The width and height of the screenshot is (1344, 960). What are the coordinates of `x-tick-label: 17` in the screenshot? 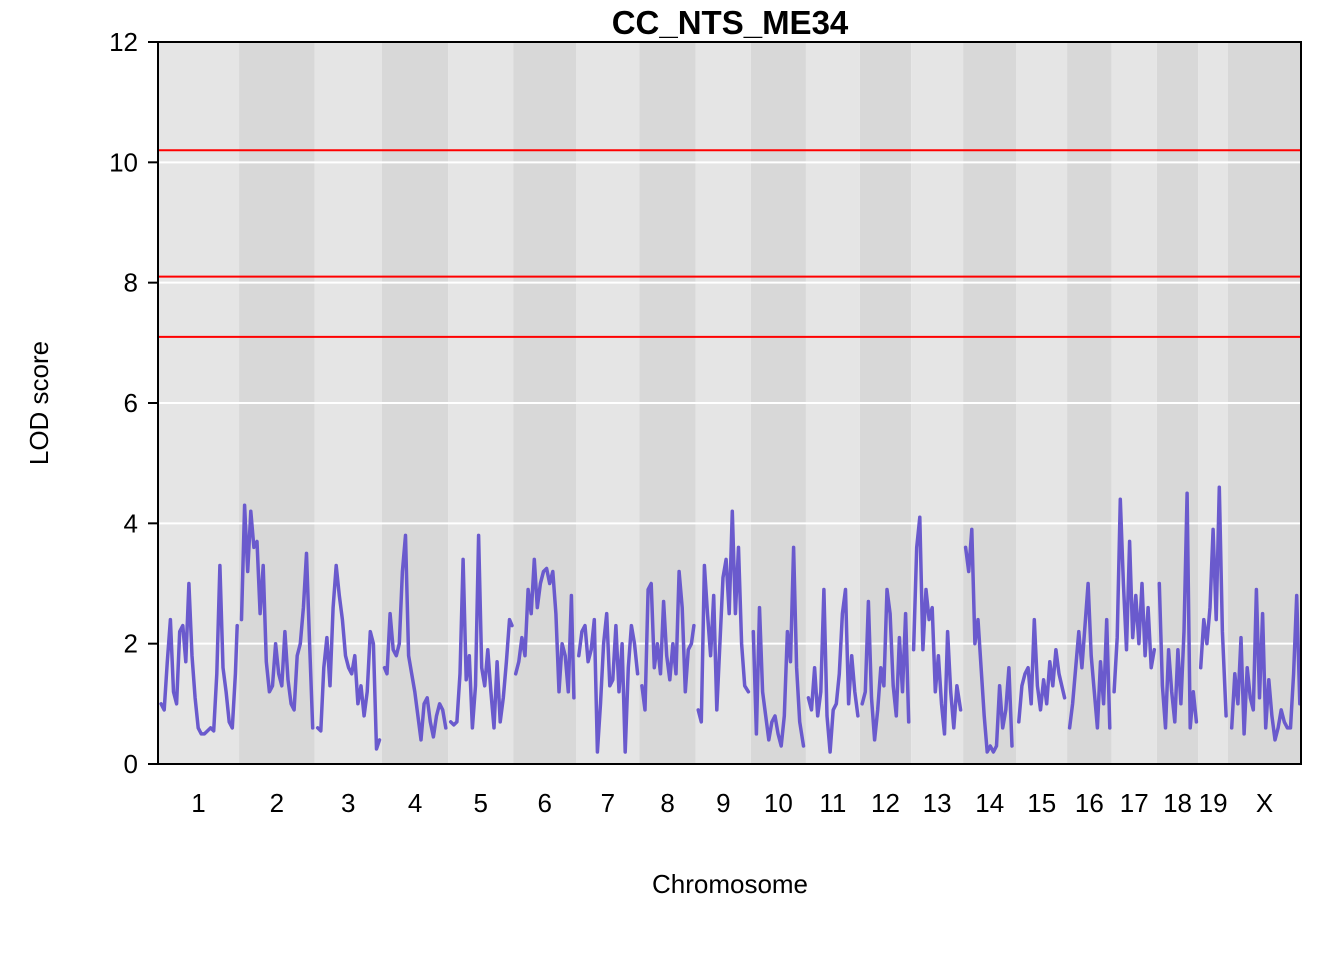 It's located at (1134, 803).